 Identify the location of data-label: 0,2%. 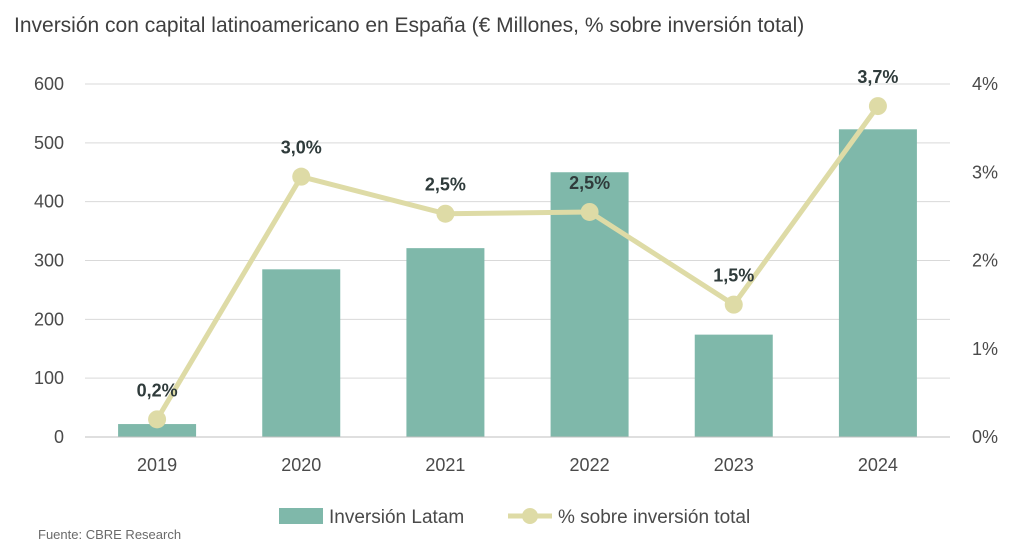
(157, 390).